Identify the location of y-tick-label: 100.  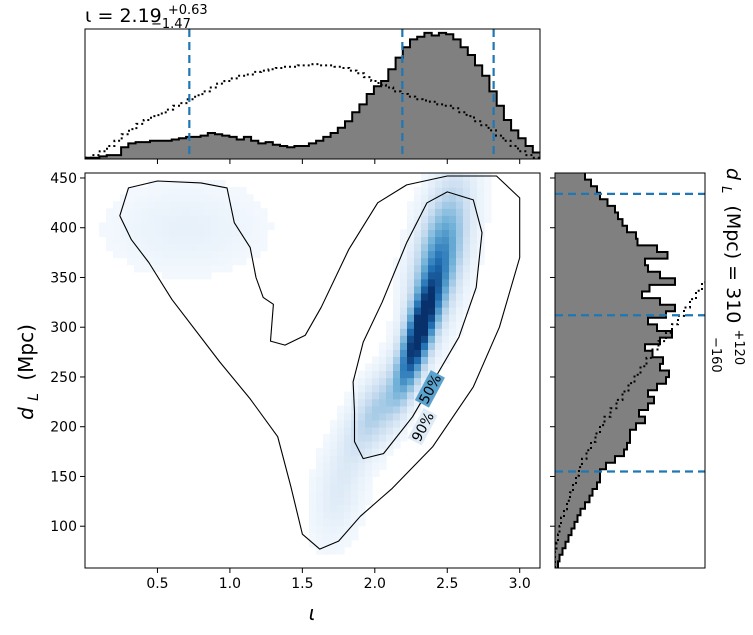
(63, 527).